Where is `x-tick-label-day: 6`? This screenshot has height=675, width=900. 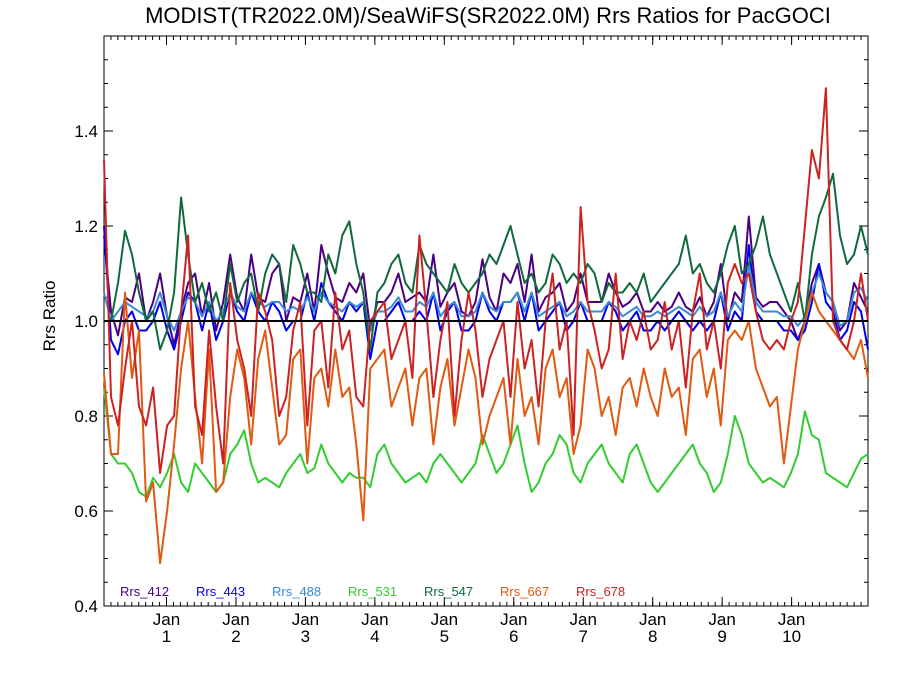 x-tick-label-day: 6 is located at coordinates (513, 636).